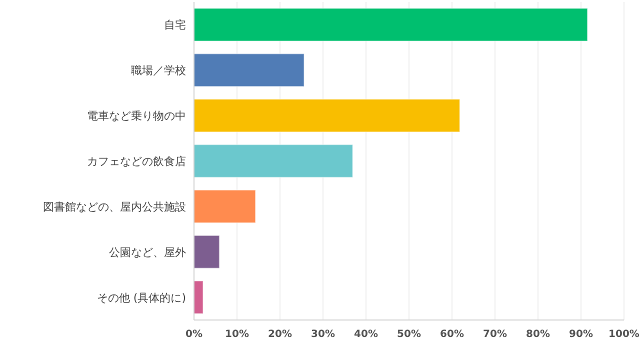 This screenshot has width=640, height=348. What do you see at coordinates (323, 334) in the screenshot?
I see `x-tick-label: 30%` at bounding box center [323, 334].